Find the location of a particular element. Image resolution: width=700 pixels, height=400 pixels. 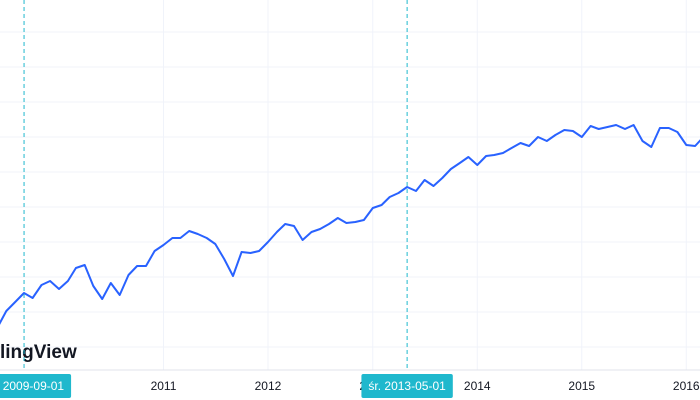

watermark: lingView is located at coordinates (38, 352).